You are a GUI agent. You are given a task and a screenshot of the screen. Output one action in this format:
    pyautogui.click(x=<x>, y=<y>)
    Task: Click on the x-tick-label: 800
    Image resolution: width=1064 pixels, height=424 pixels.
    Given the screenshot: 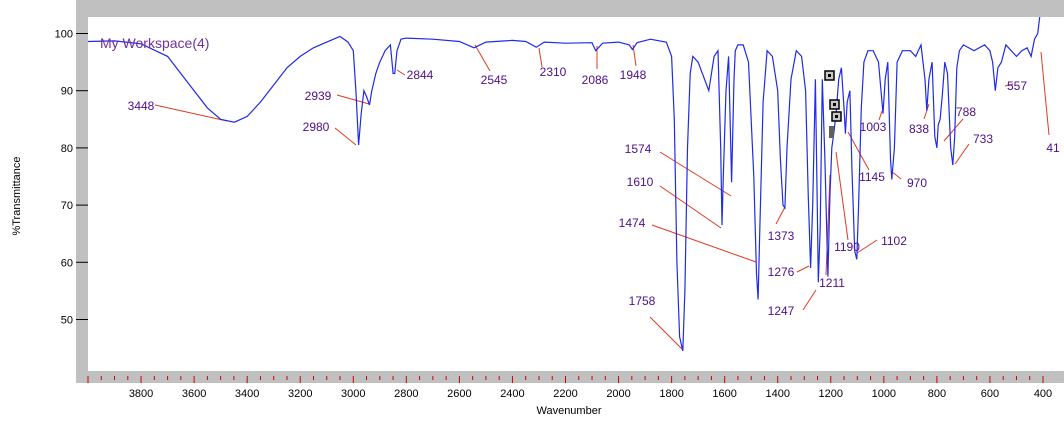 What is the action you would take?
    pyautogui.click(x=937, y=394)
    